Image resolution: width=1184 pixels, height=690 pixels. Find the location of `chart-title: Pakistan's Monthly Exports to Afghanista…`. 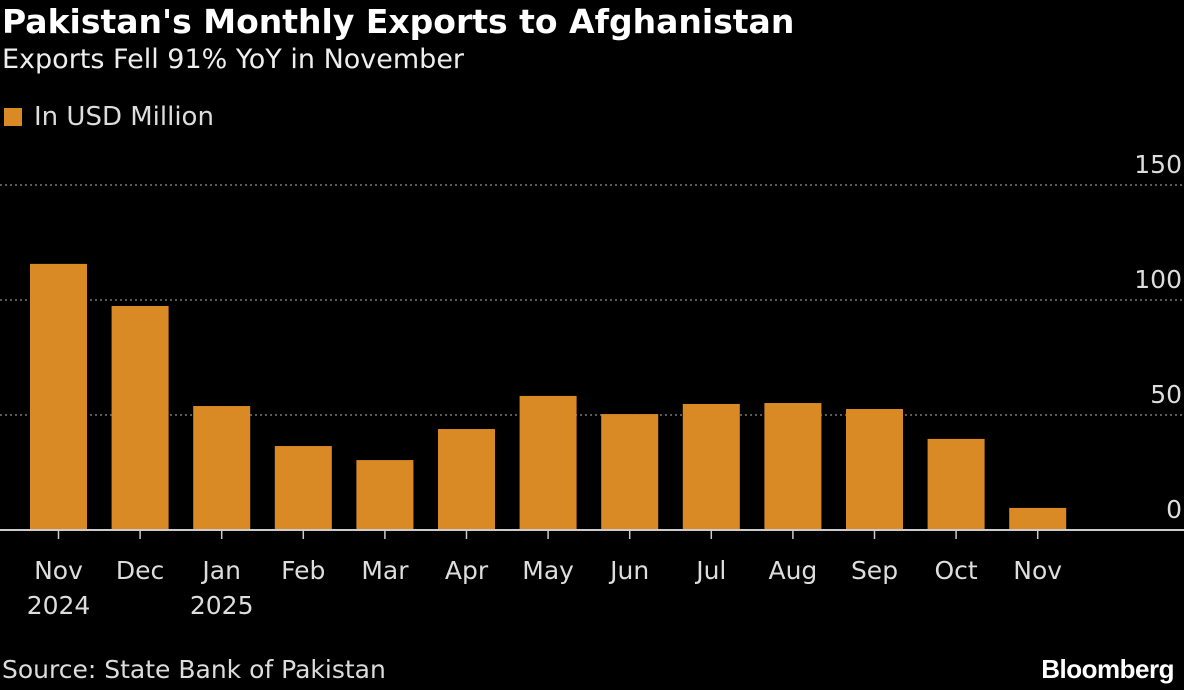

chart-title: Pakistan's Monthly Exports to Afghanista… is located at coordinates (398, 21).